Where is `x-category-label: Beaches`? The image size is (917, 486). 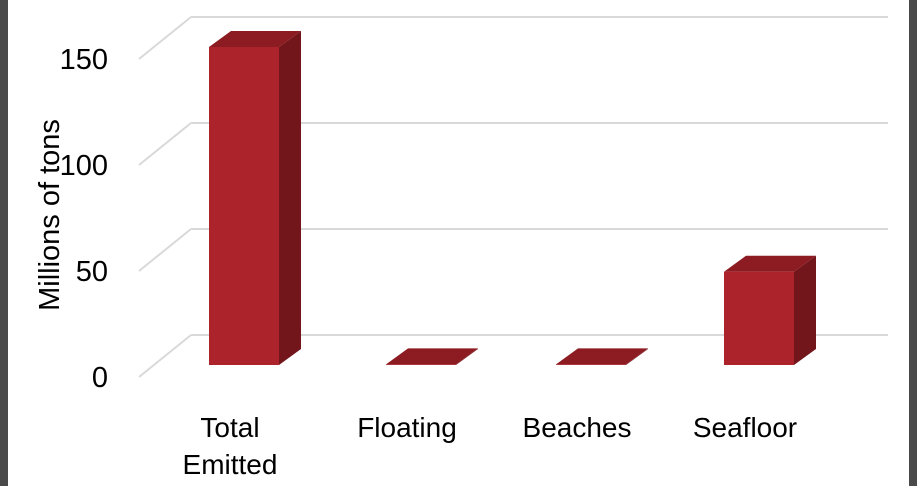
x-category-label: Beaches is located at coordinates (577, 427).